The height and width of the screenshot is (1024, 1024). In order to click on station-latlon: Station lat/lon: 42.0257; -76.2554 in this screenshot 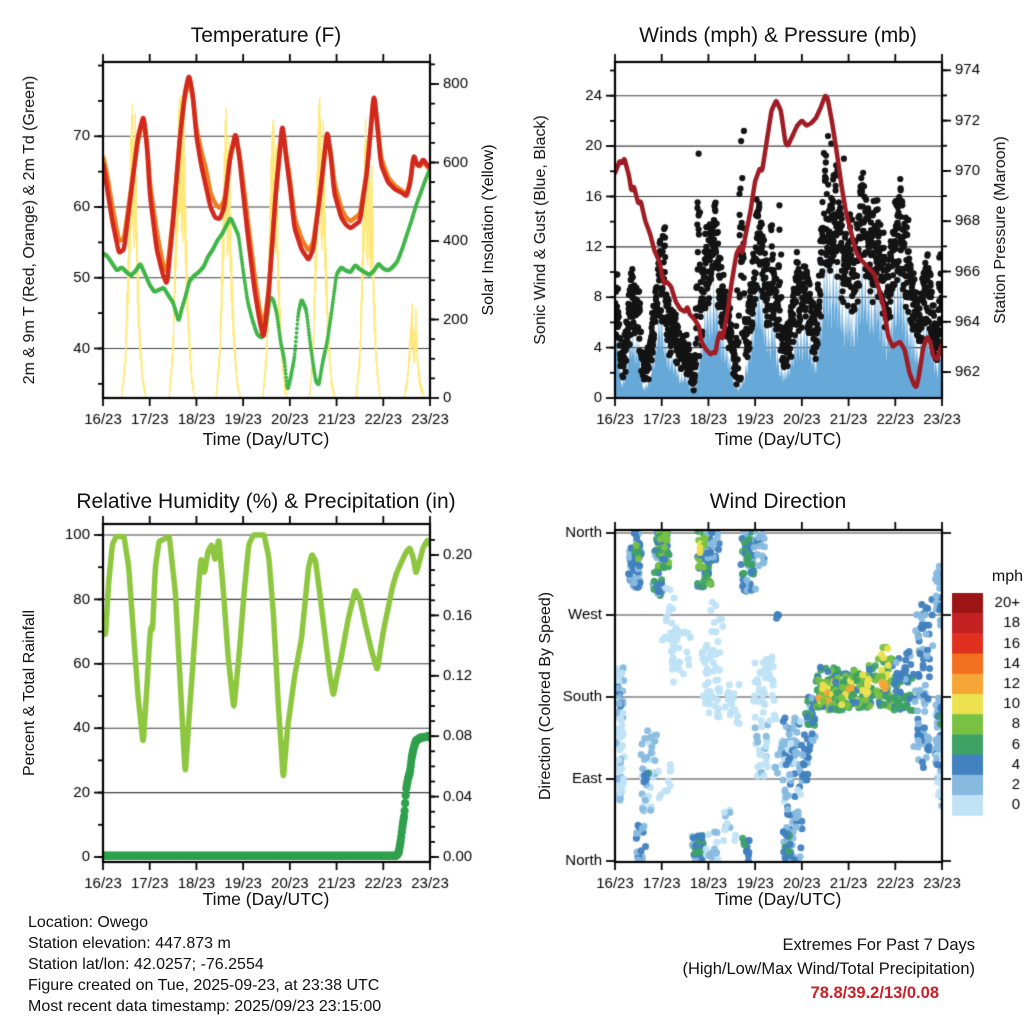, I will do `click(146, 964)`.